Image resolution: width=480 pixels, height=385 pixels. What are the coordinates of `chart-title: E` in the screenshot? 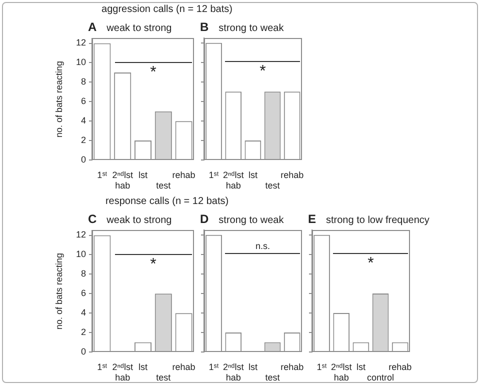 It's located at (312, 219).